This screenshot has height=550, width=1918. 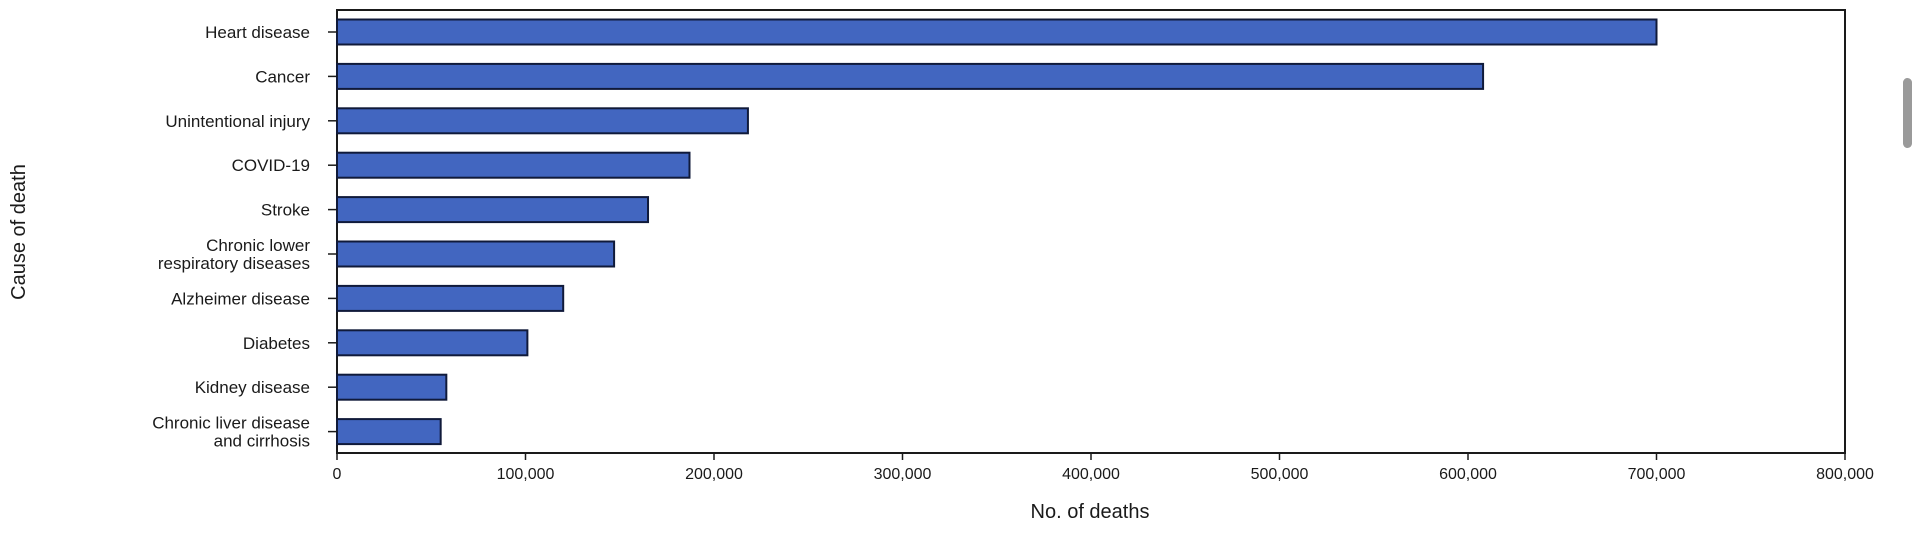 I want to click on category-label: Kidney disease, so click(x=252, y=387).